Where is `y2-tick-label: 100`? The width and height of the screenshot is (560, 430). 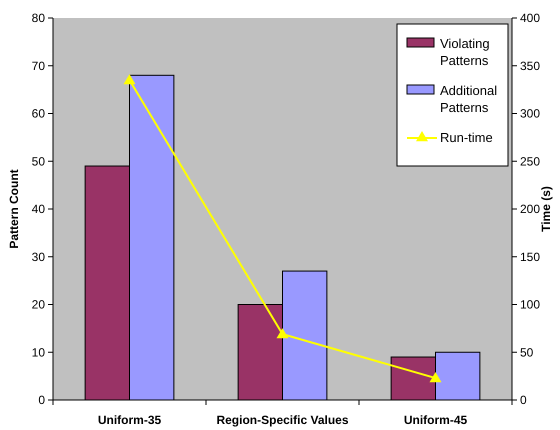 y2-tick-label: 100 is located at coordinates (530, 305).